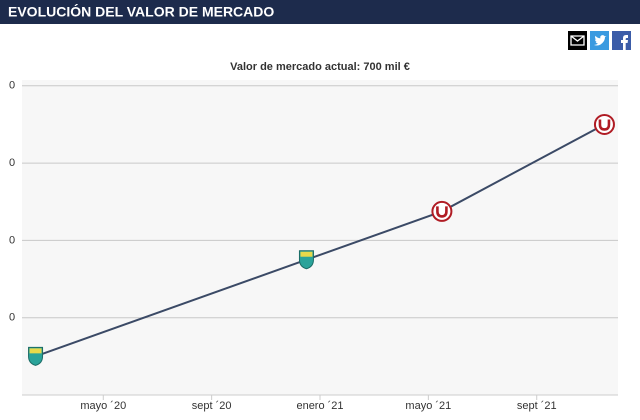 The image size is (640, 420). What do you see at coordinates (141, 11) in the screenshot?
I see `header-title: EVOLUCIÓN DEL VALOR DE MERCADO` at bounding box center [141, 11].